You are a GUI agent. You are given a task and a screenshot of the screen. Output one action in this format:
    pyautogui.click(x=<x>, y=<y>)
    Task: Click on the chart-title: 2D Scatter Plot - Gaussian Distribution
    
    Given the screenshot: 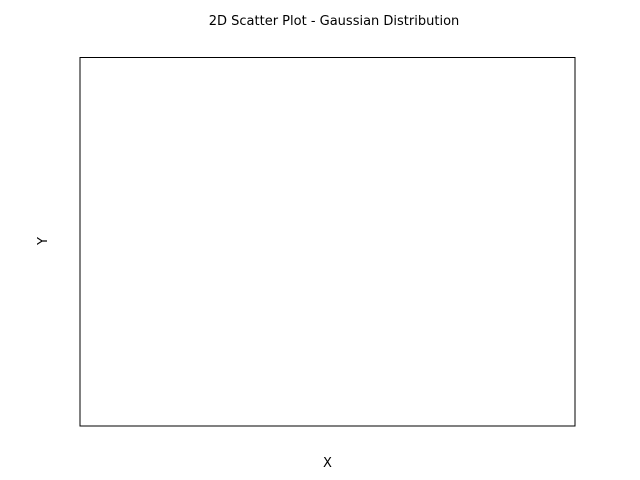 What is the action you would take?
    pyautogui.click(x=334, y=21)
    